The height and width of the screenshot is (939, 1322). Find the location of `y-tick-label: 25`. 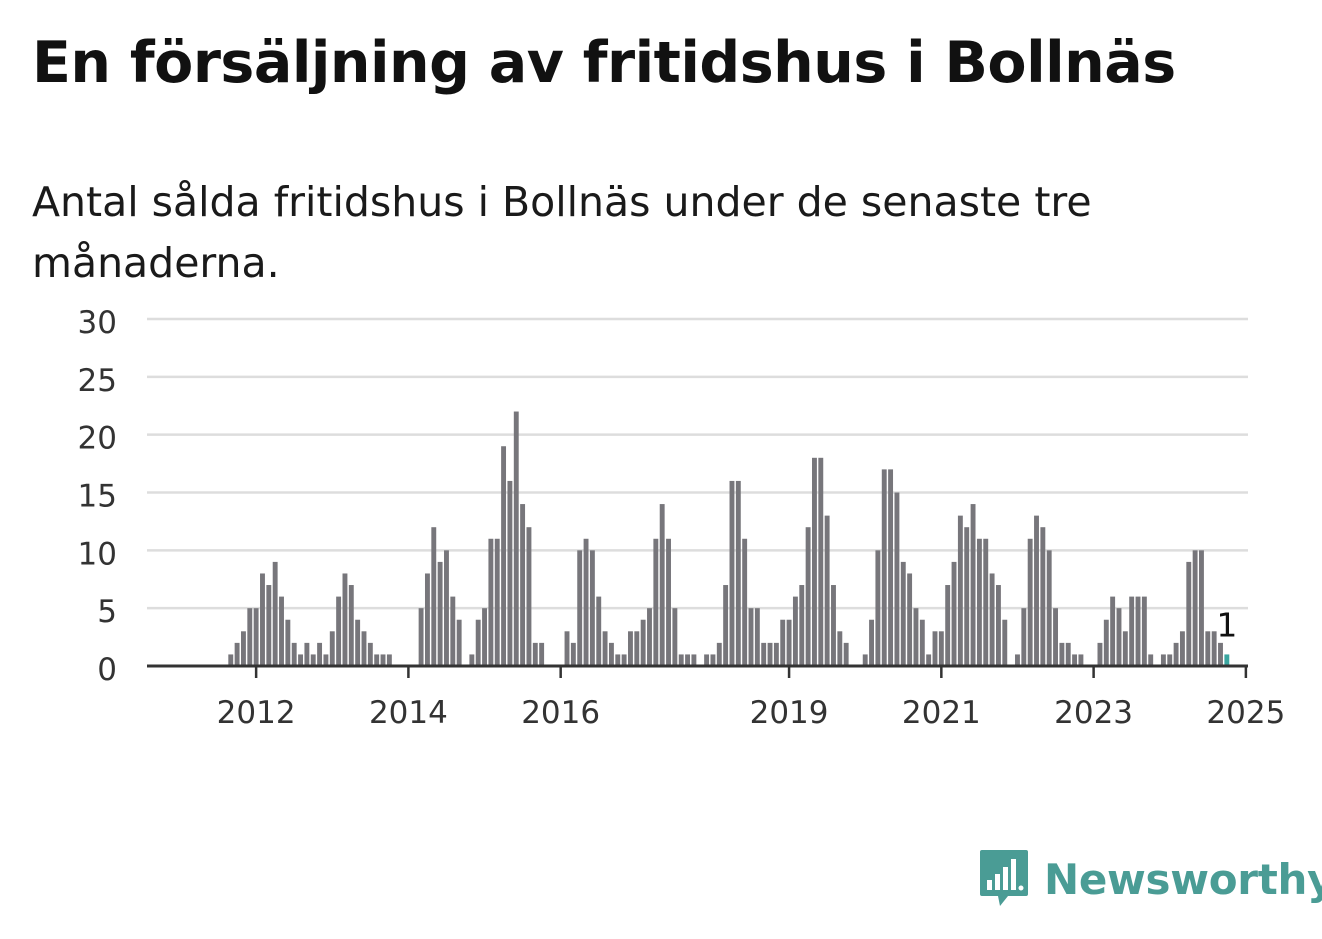

y-tick-label: 25 is located at coordinates (97, 381).